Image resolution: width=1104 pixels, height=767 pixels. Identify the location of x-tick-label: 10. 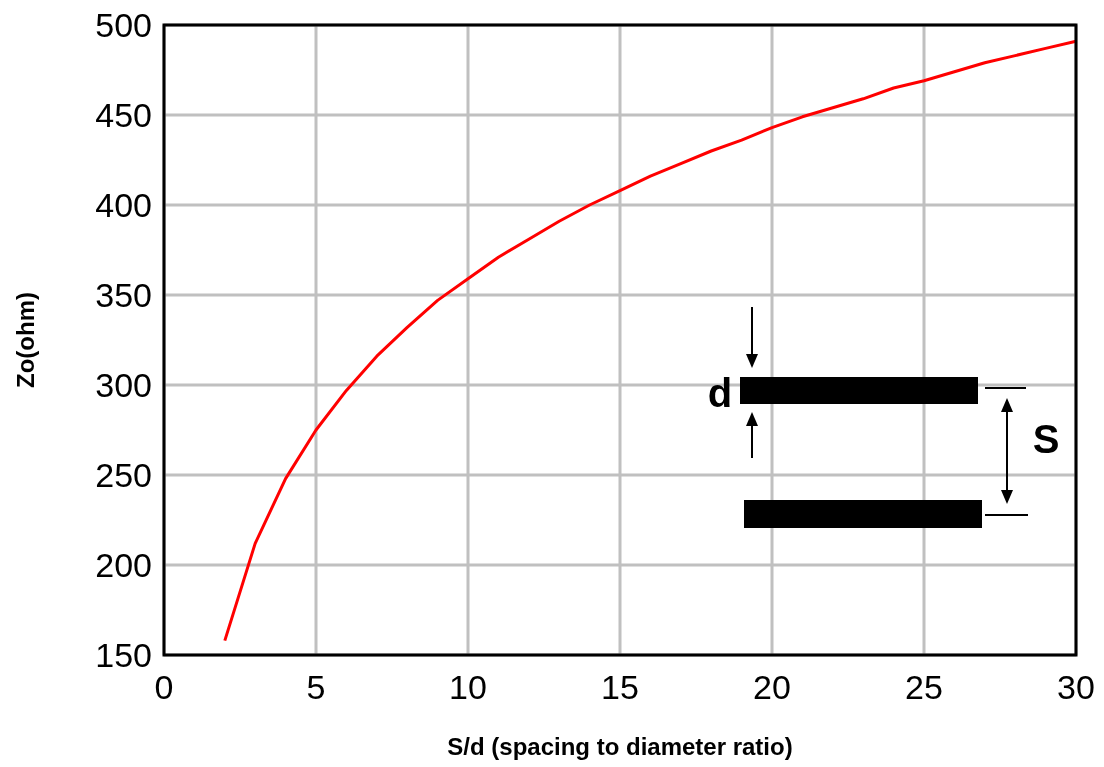
(468, 687).